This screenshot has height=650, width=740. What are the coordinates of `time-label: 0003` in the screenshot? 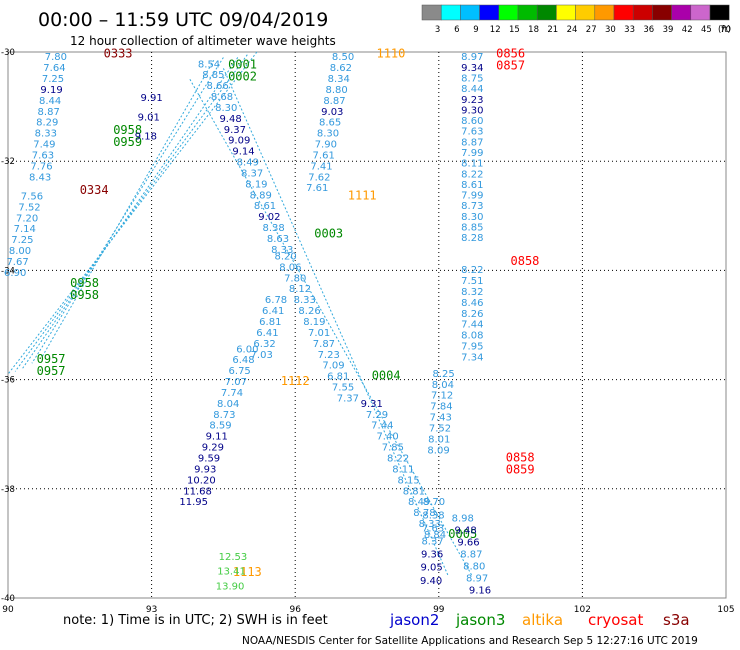 It's located at (328, 234).